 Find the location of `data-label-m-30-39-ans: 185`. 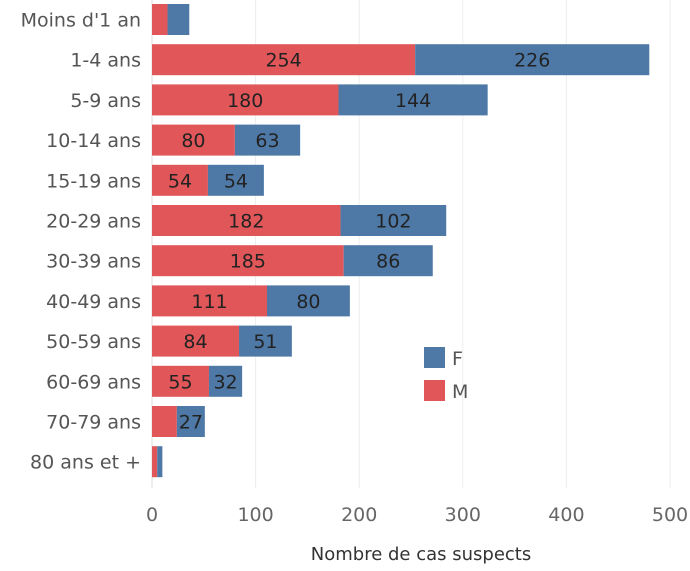

data-label-m-30-39-ans: 185 is located at coordinates (248, 262).